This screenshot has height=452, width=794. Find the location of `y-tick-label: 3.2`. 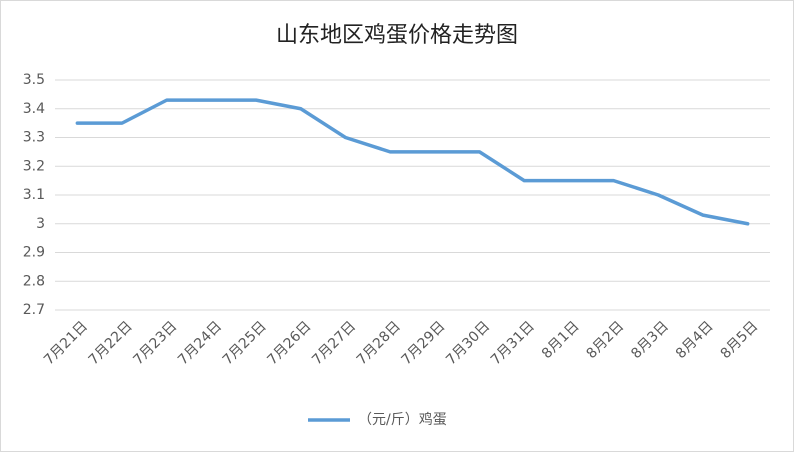

y-tick-label: 3.2 is located at coordinates (34, 166).